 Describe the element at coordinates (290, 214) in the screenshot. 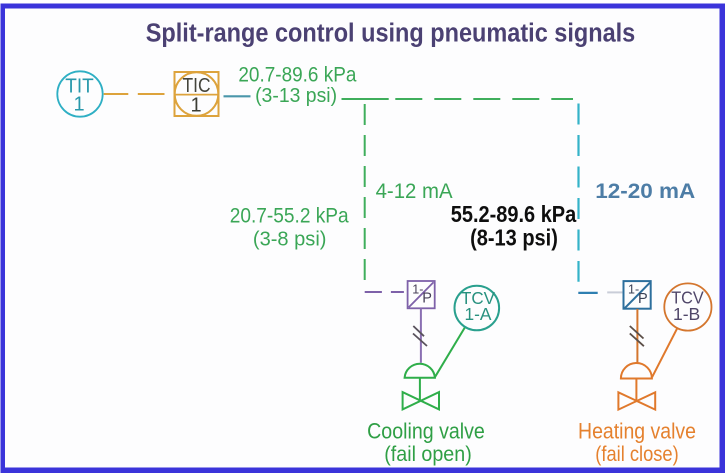

I see `svg-text: 20.7-55.2 kPa` at that location.